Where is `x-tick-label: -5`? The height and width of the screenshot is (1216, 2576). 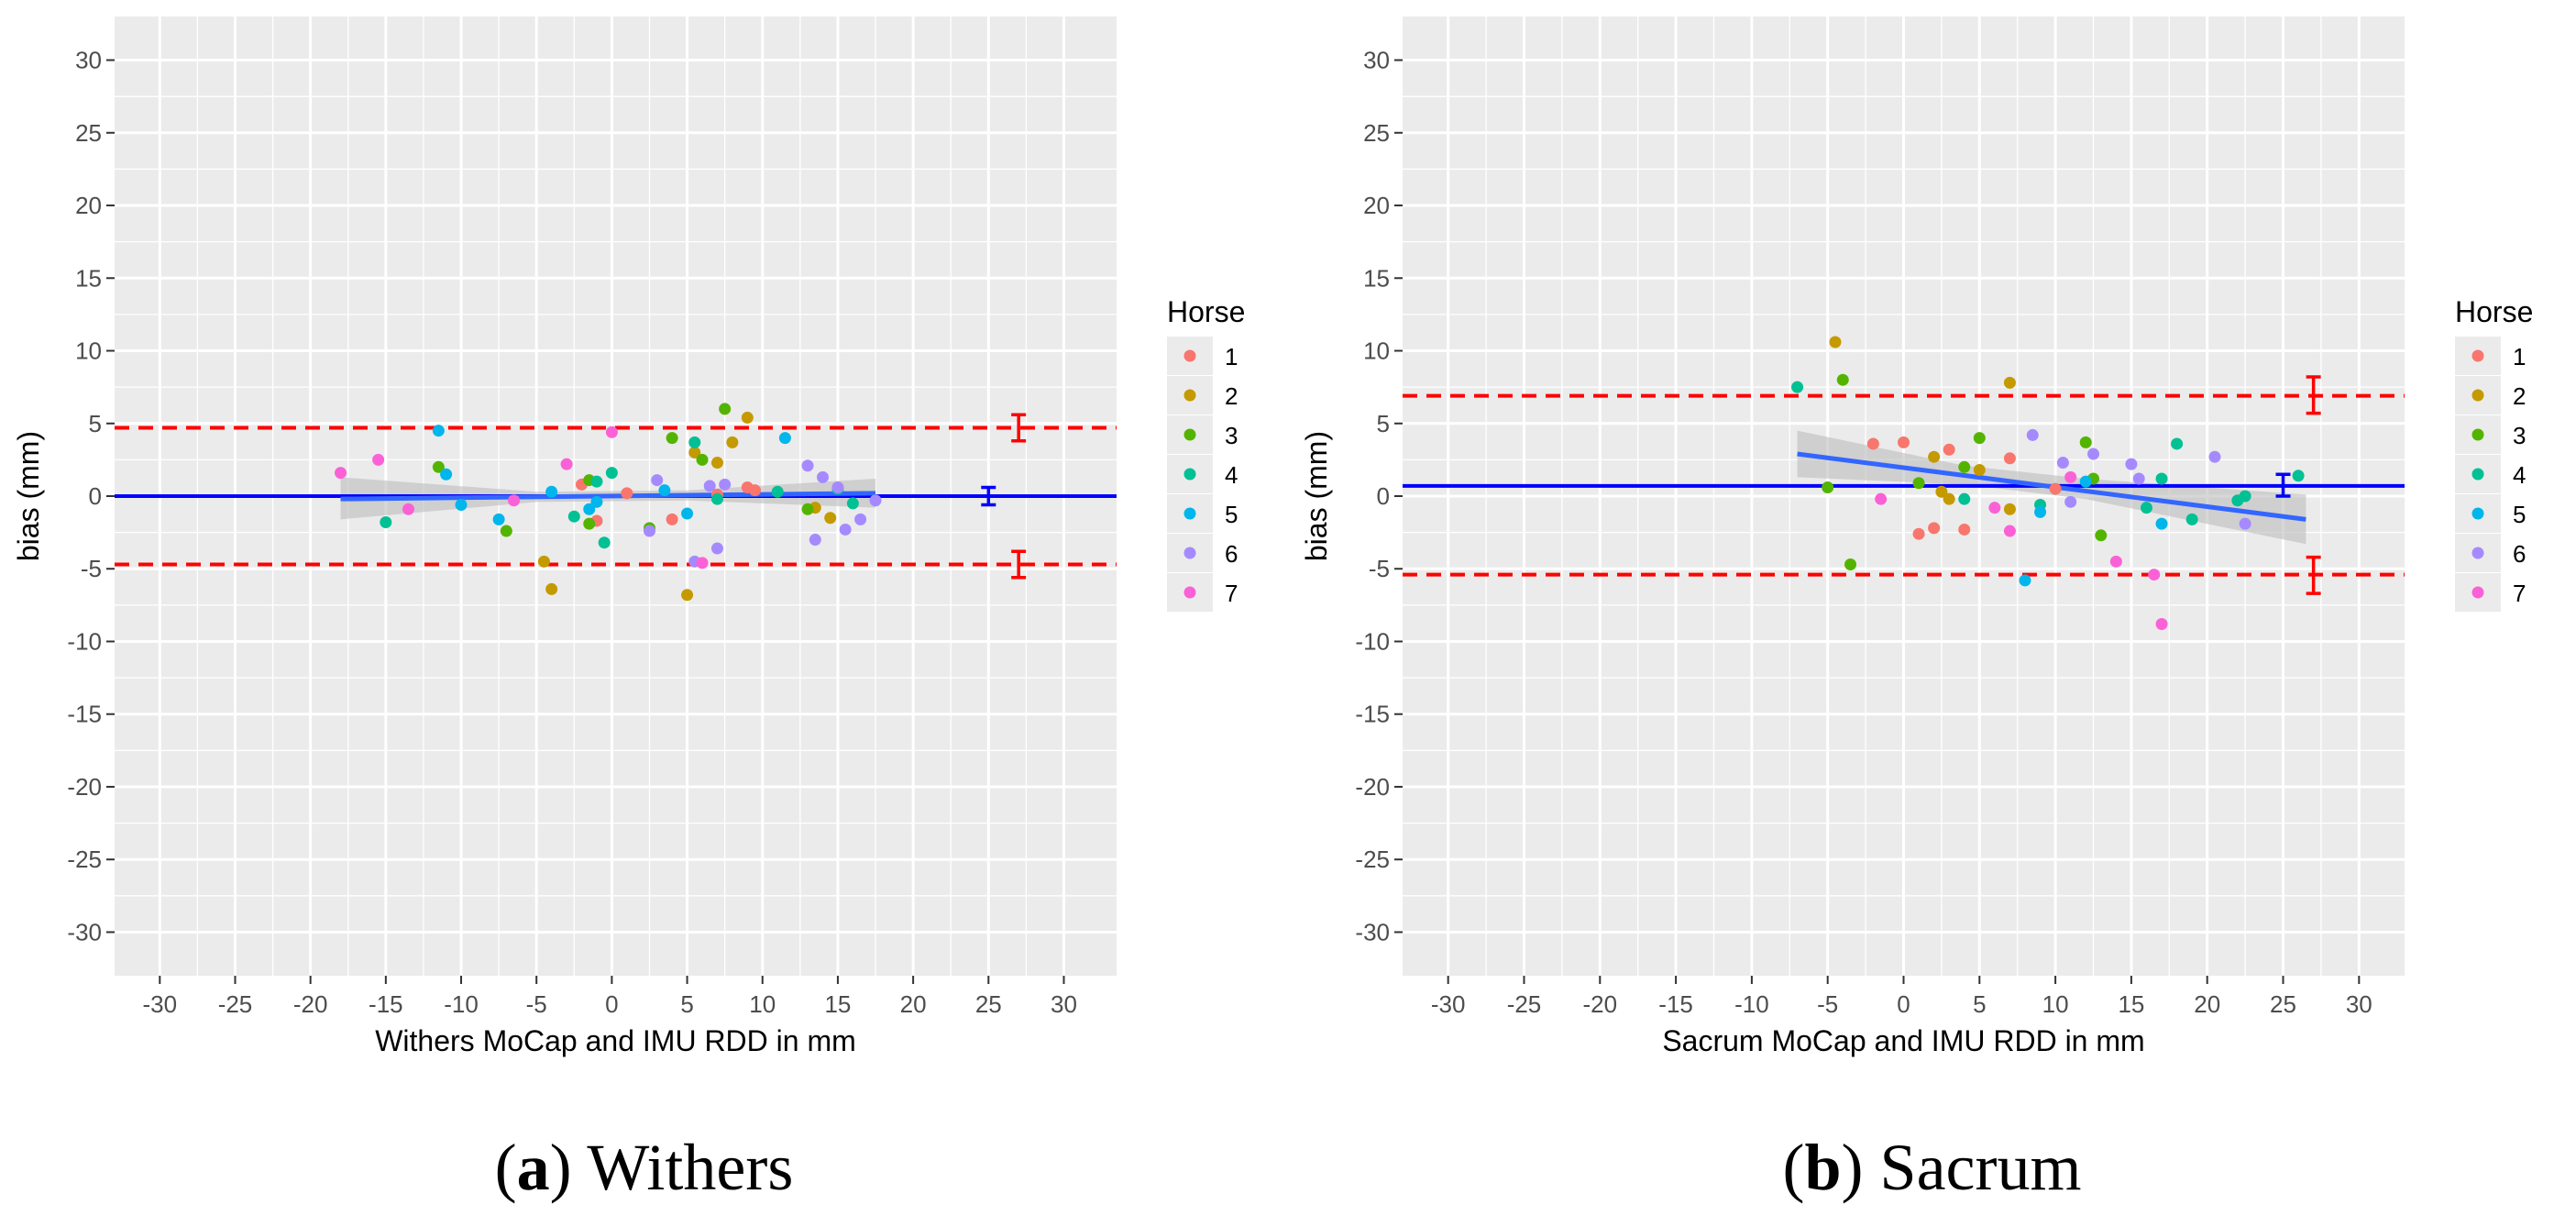
x-tick-label: -5 is located at coordinates (1828, 1004).